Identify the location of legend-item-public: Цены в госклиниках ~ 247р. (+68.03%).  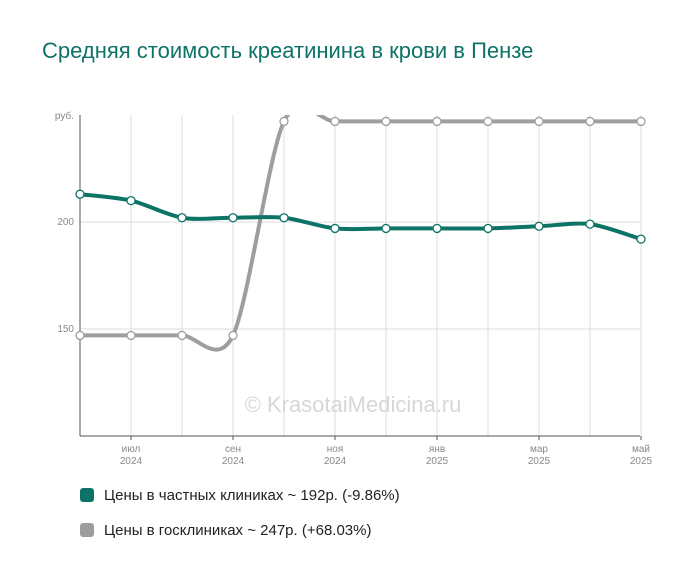
(240, 530).